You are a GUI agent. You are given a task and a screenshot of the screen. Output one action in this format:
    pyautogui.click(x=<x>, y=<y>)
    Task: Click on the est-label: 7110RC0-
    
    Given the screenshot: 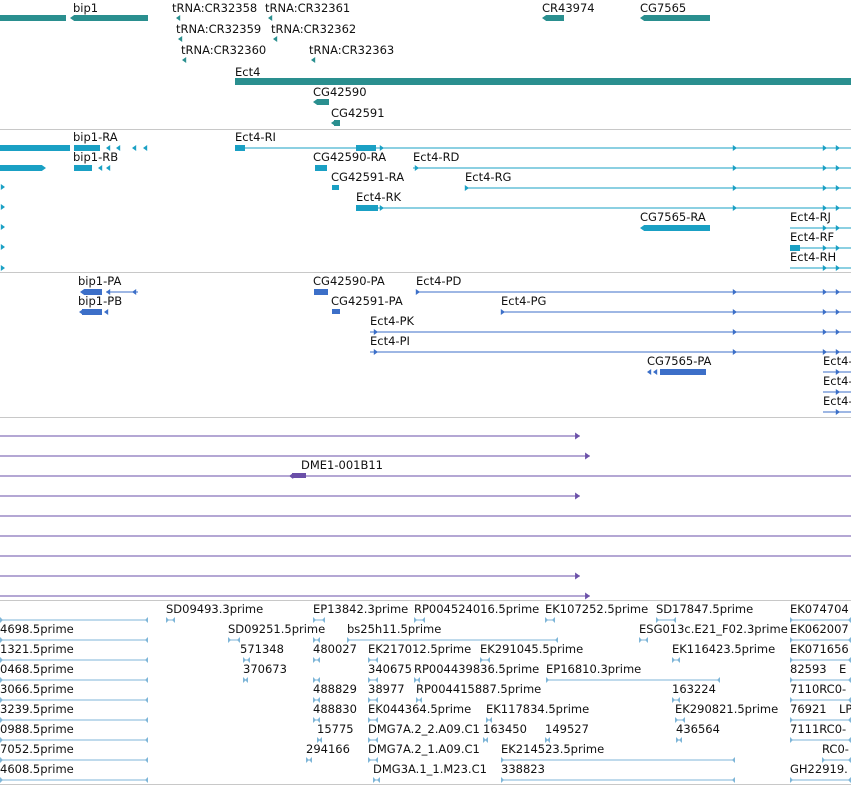 What is the action you would take?
    pyautogui.click(x=818, y=689)
    